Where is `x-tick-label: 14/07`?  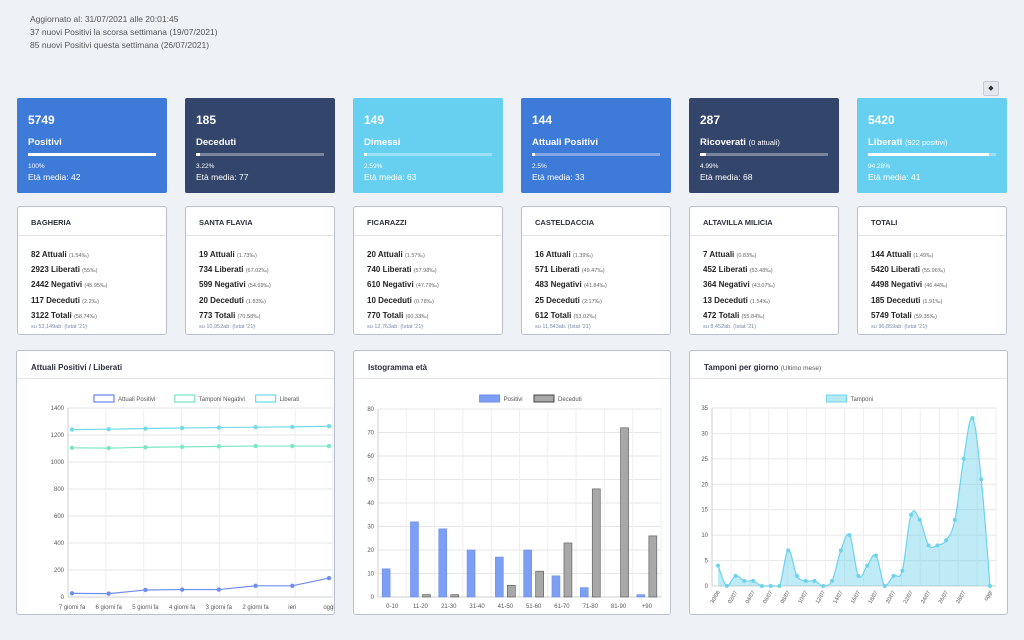
x-tick-label: 14/07 is located at coordinates (838, 597).